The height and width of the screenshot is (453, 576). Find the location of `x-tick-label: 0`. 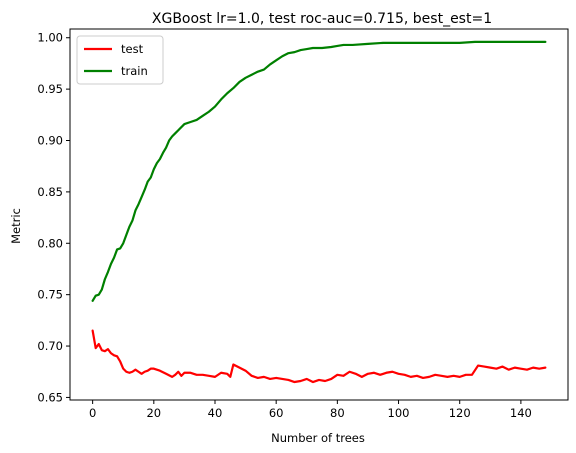

x-tick-label: 0 is located at coordinates (92, 413).